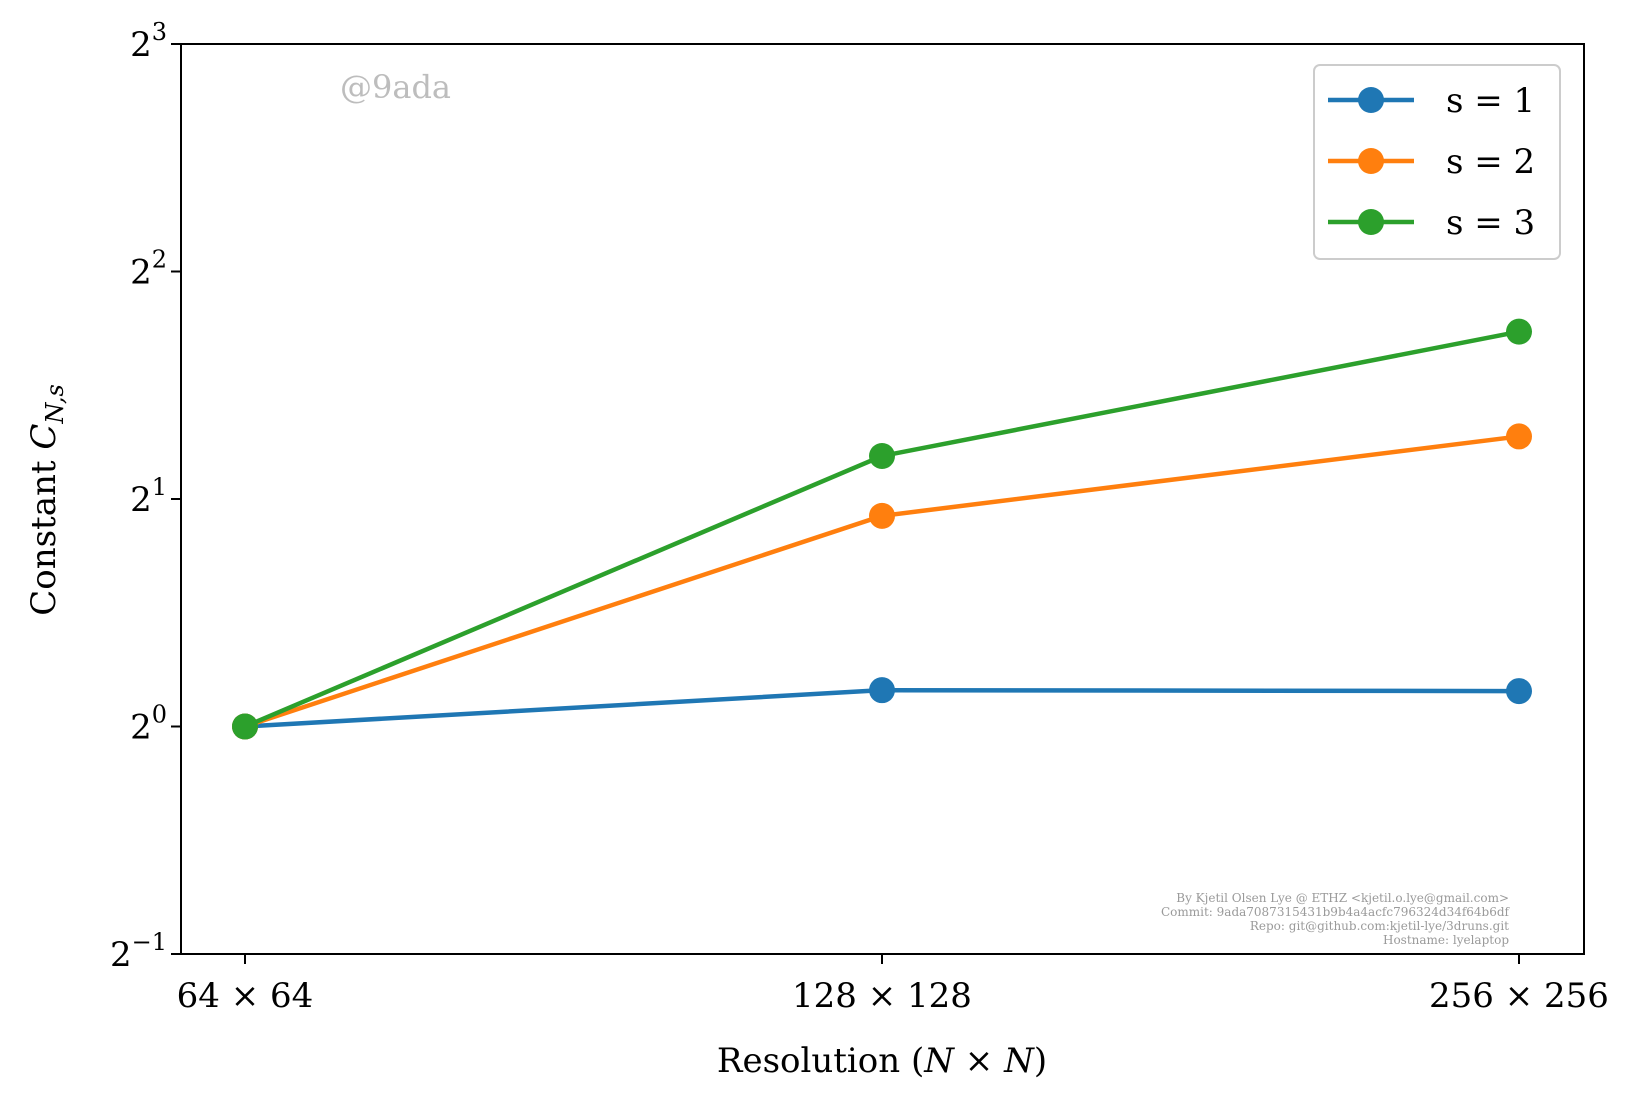 The height and width of the screenshot is (1104, 1628). I want to click on legend-marker-s1, so click(1371, 100).